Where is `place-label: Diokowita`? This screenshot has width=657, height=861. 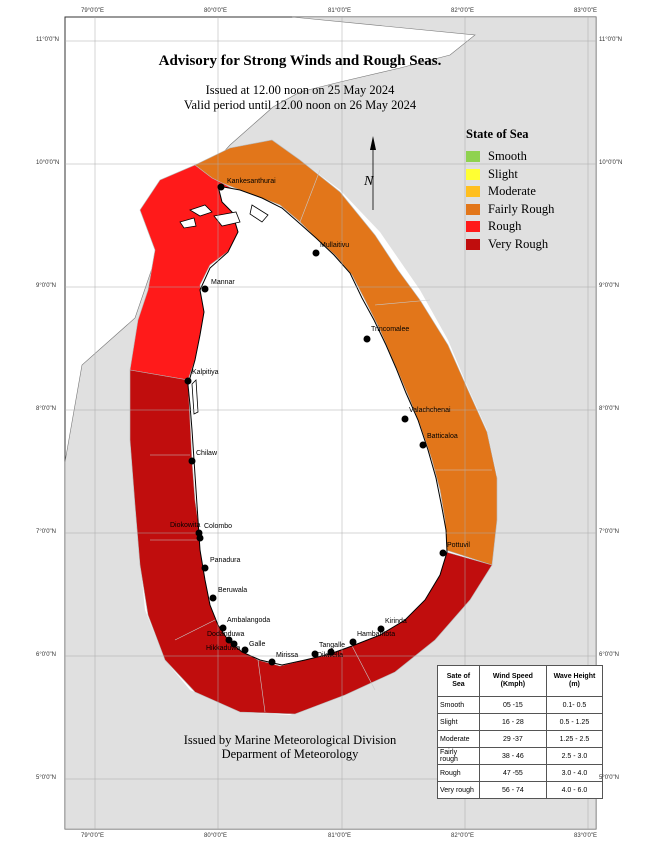 place-label: Diokowita is located at coordinates (185, 525).